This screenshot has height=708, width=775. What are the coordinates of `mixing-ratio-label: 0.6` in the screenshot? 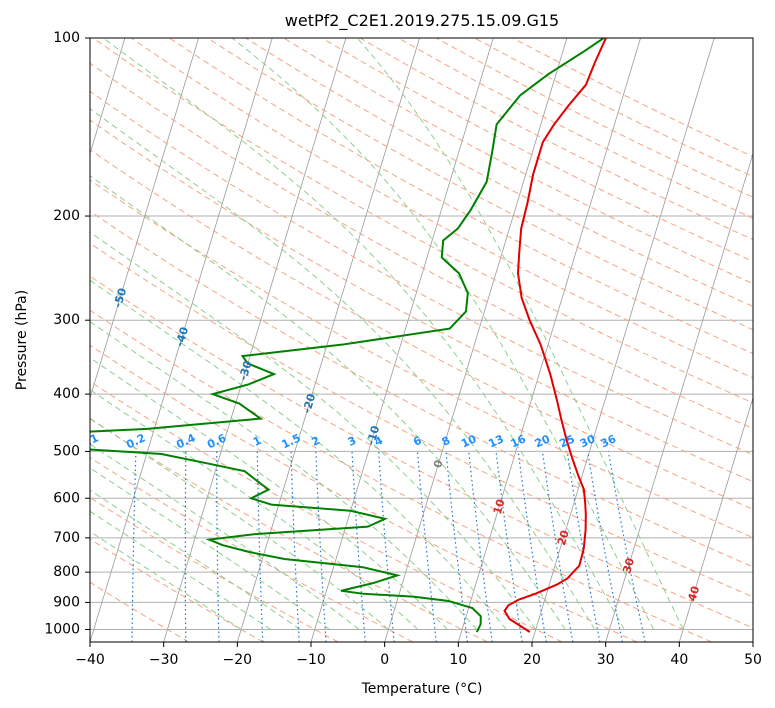 It's located at (216, 441).